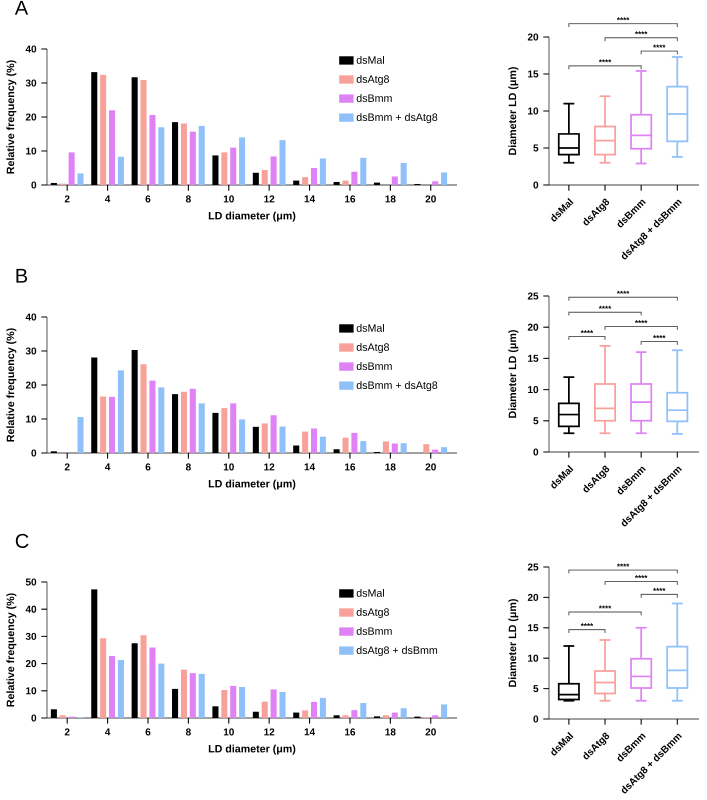 The width and height of the screenshot is (707, 800). What do you see at coordinates (21, 7) in the screenshot?
I see `chart-title: A` at bounding box center [21, 7].